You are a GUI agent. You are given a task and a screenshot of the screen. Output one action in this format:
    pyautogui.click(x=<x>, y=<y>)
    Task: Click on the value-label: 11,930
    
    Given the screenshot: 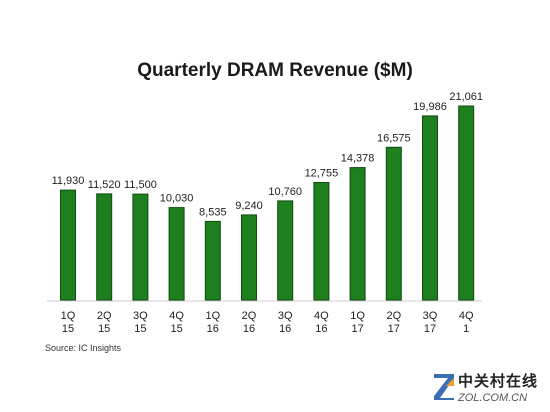 What is the action you would take?
    pyautogui.click(x=68, y=181)
    